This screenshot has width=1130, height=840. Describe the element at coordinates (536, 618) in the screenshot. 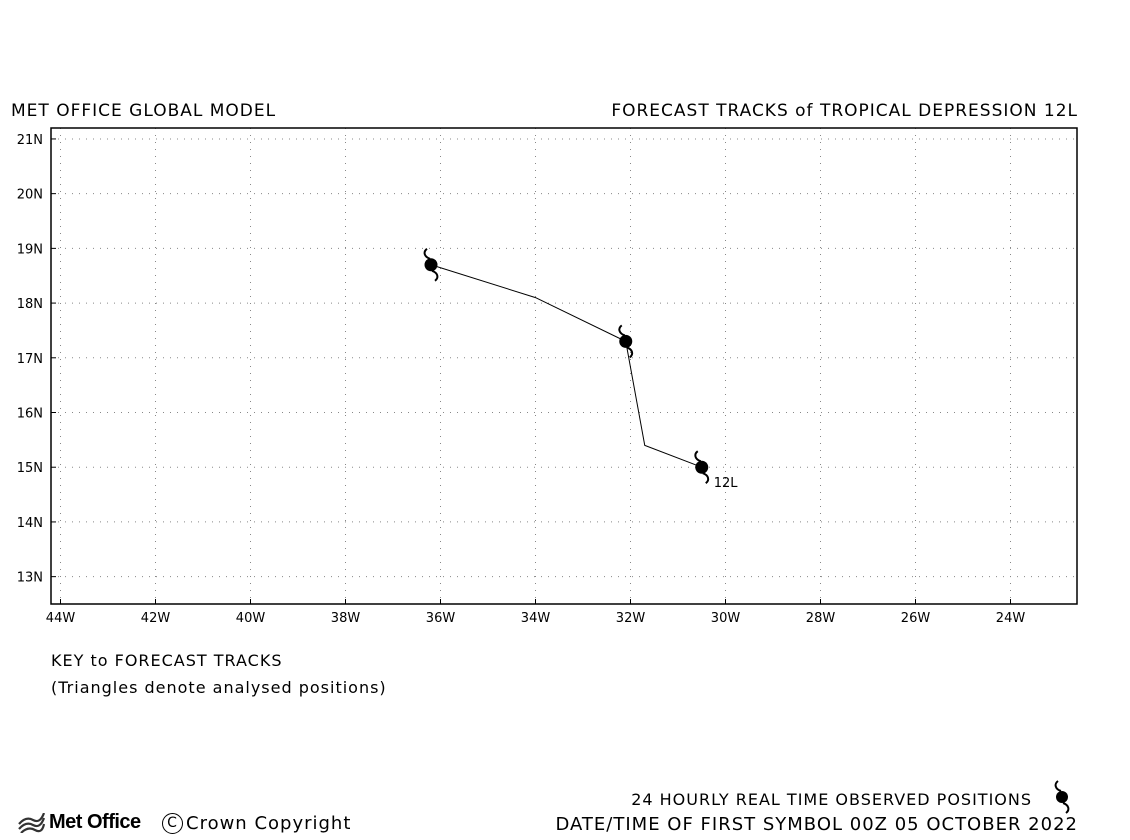

I see `lon-tick-label: 34W` at that location.